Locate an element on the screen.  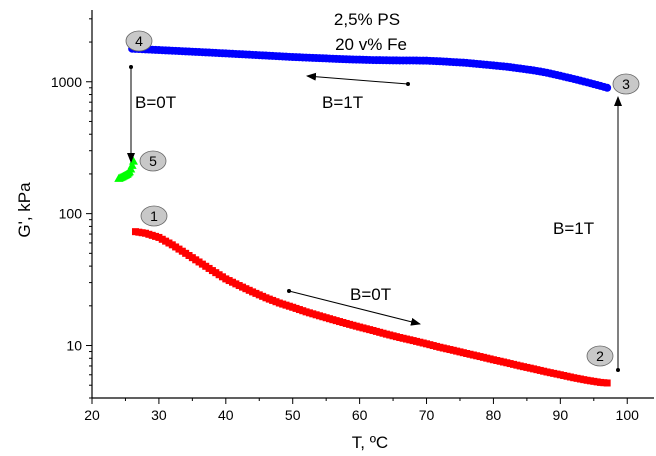
point-label-2: 2 is located at coordinates (600, 356).